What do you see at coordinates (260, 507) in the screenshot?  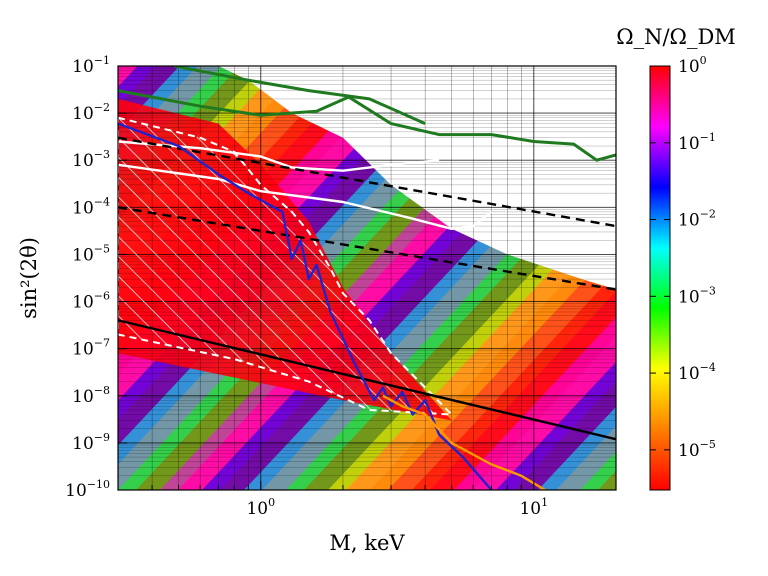 I see `x-tick-label: 10⁰` at bounding box center [260, 507].